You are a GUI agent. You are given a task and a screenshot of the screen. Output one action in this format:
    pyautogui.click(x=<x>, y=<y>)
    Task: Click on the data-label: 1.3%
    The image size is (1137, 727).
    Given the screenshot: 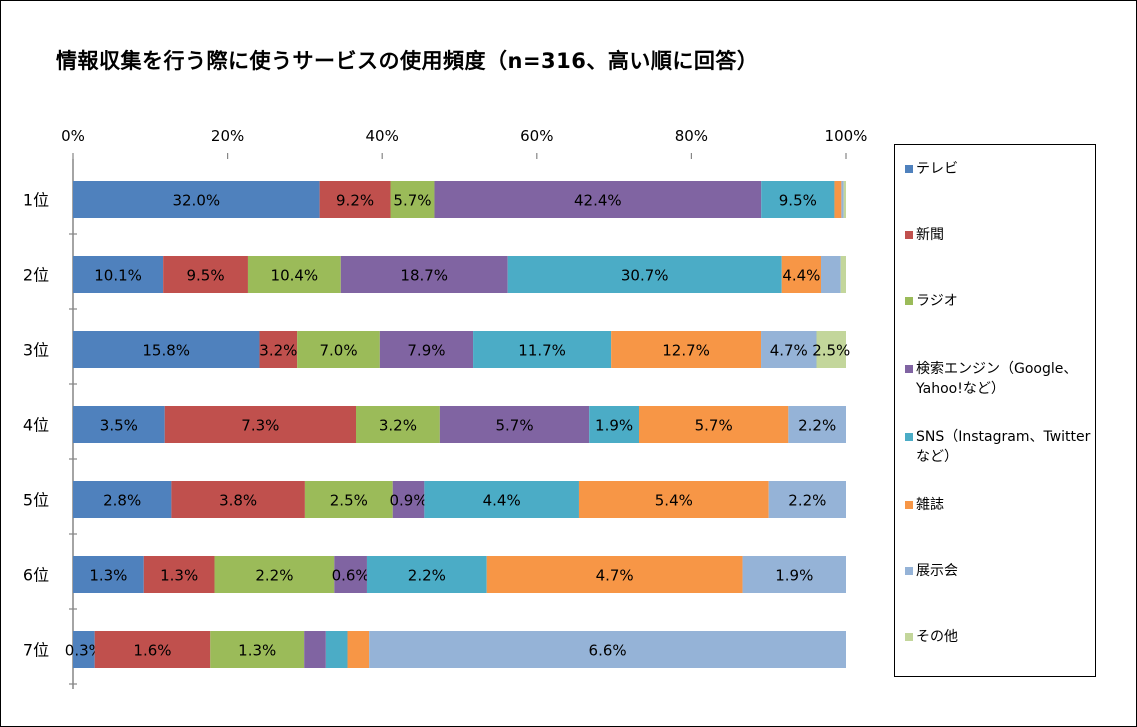 What is the action you would take?
    pyautogui.click(x=108, y=576)
    